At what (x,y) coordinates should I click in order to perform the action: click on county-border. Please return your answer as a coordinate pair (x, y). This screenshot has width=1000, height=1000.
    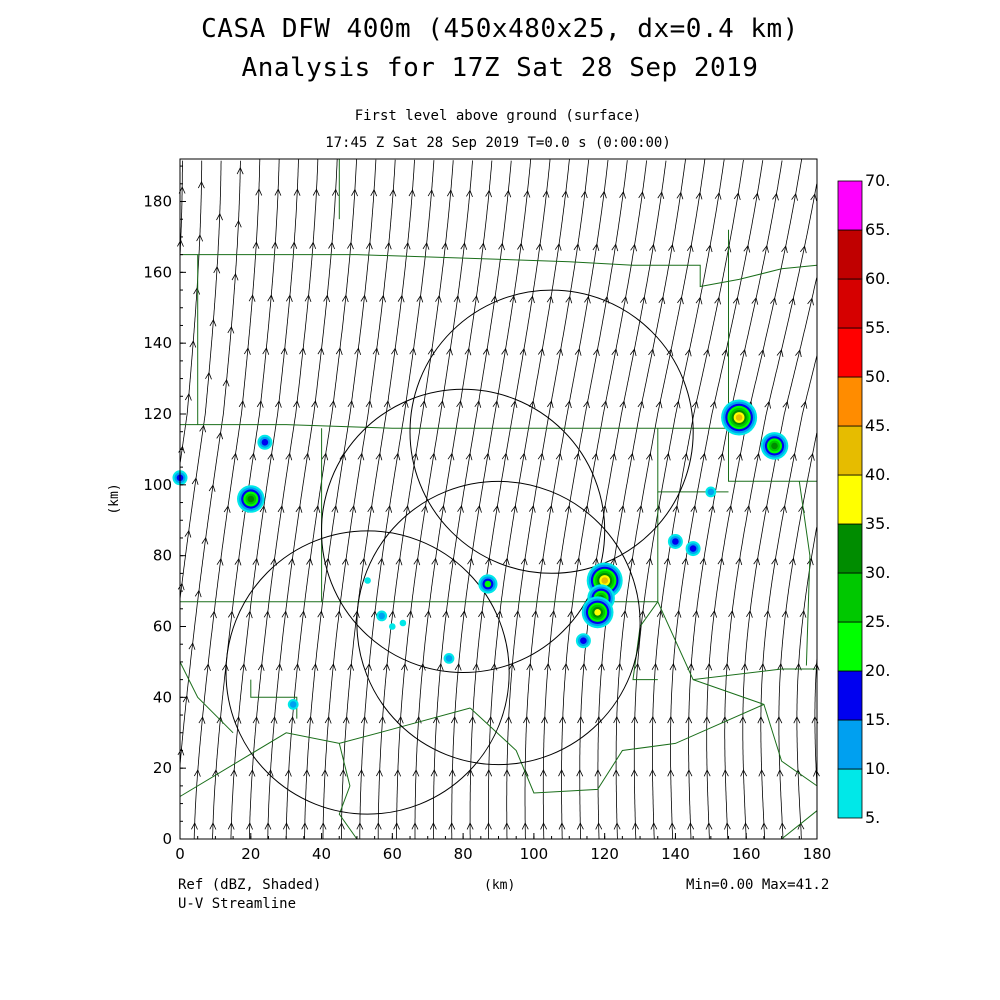
    Looking at the image, I should click on (274, 699).